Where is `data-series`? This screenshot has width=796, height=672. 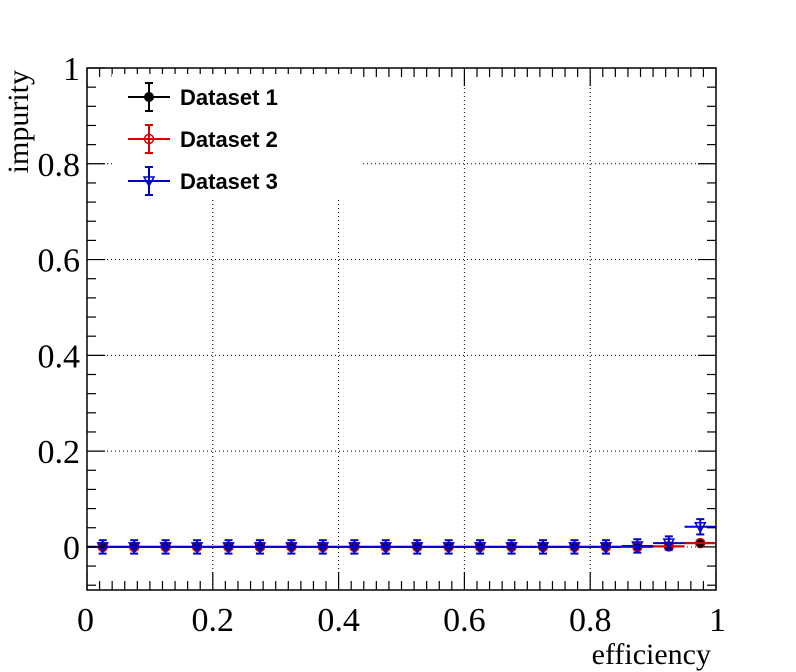
data-series is located at coordinates (401, 536).